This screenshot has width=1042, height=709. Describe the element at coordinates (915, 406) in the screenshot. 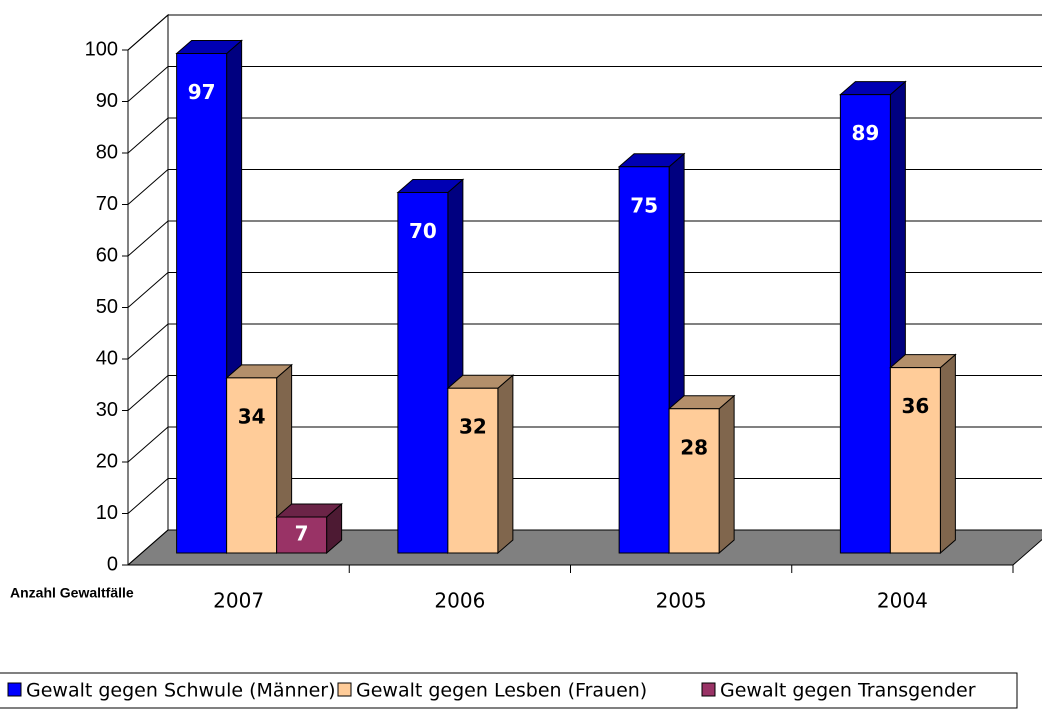

I see `value-label: 36` at that location.